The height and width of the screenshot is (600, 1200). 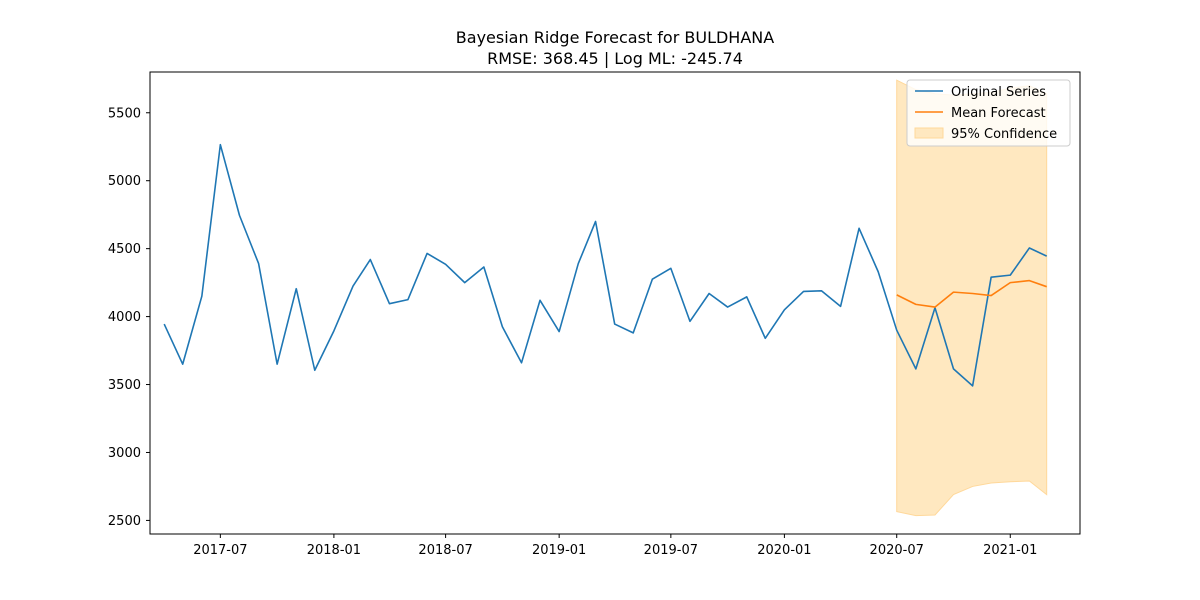 I want to click on x-tick-label: 2017-07, so click(x=220, y=550).